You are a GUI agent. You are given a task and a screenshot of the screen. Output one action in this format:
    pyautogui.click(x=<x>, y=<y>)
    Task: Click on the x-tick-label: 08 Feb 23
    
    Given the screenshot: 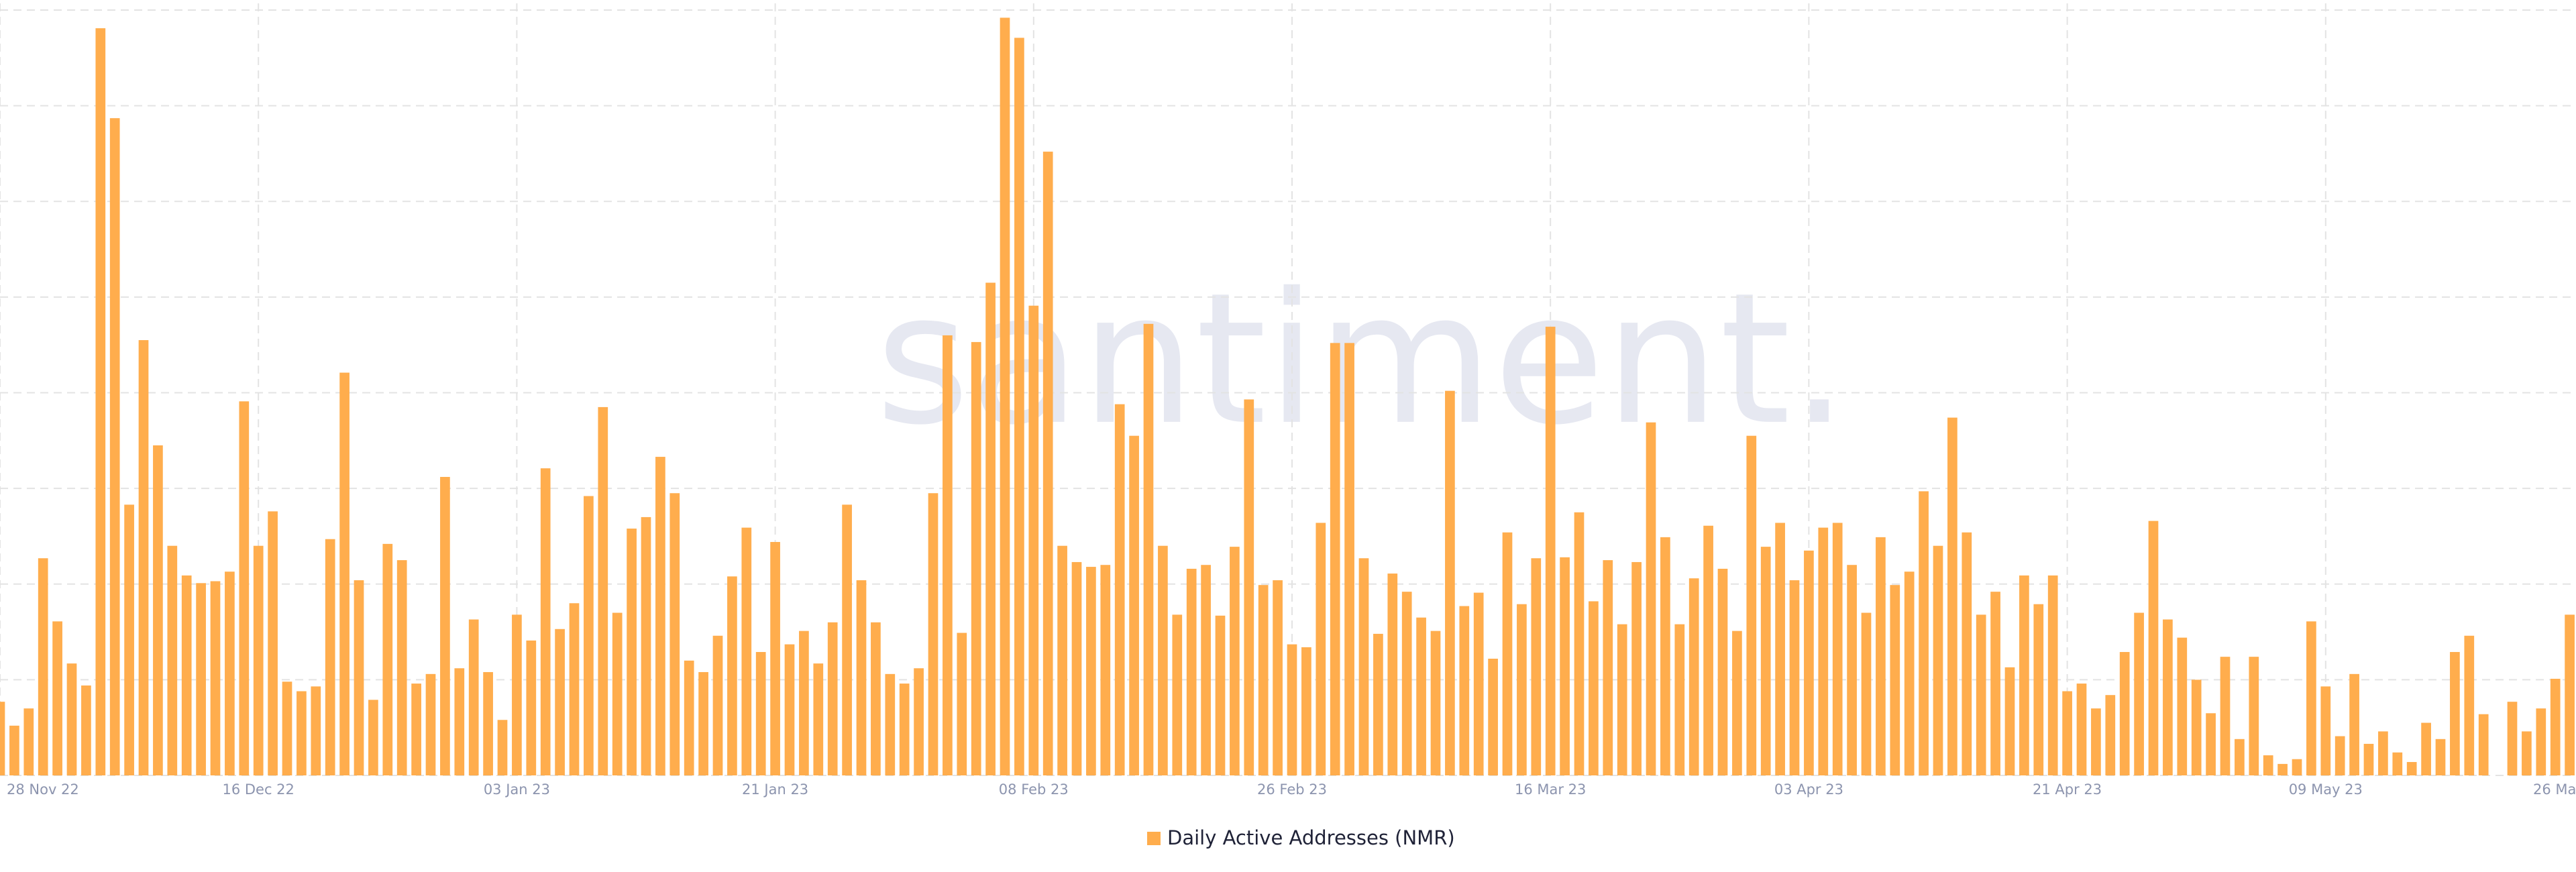 What is the action you would take?
    pyautogui.click(x=1034, y=790)
    